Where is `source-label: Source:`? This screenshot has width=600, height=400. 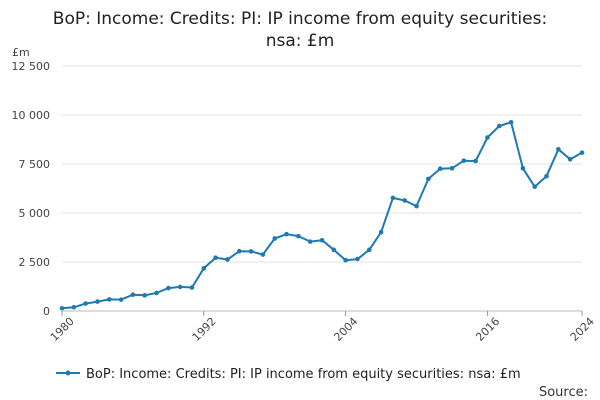 source-label: Source: is located at coordinates (563, 392).